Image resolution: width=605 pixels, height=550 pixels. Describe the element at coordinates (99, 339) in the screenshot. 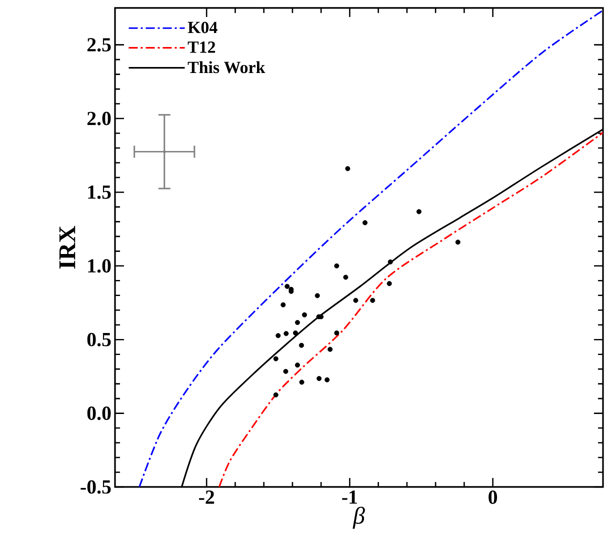

I see `y-tick-label: 0.5` at that location.